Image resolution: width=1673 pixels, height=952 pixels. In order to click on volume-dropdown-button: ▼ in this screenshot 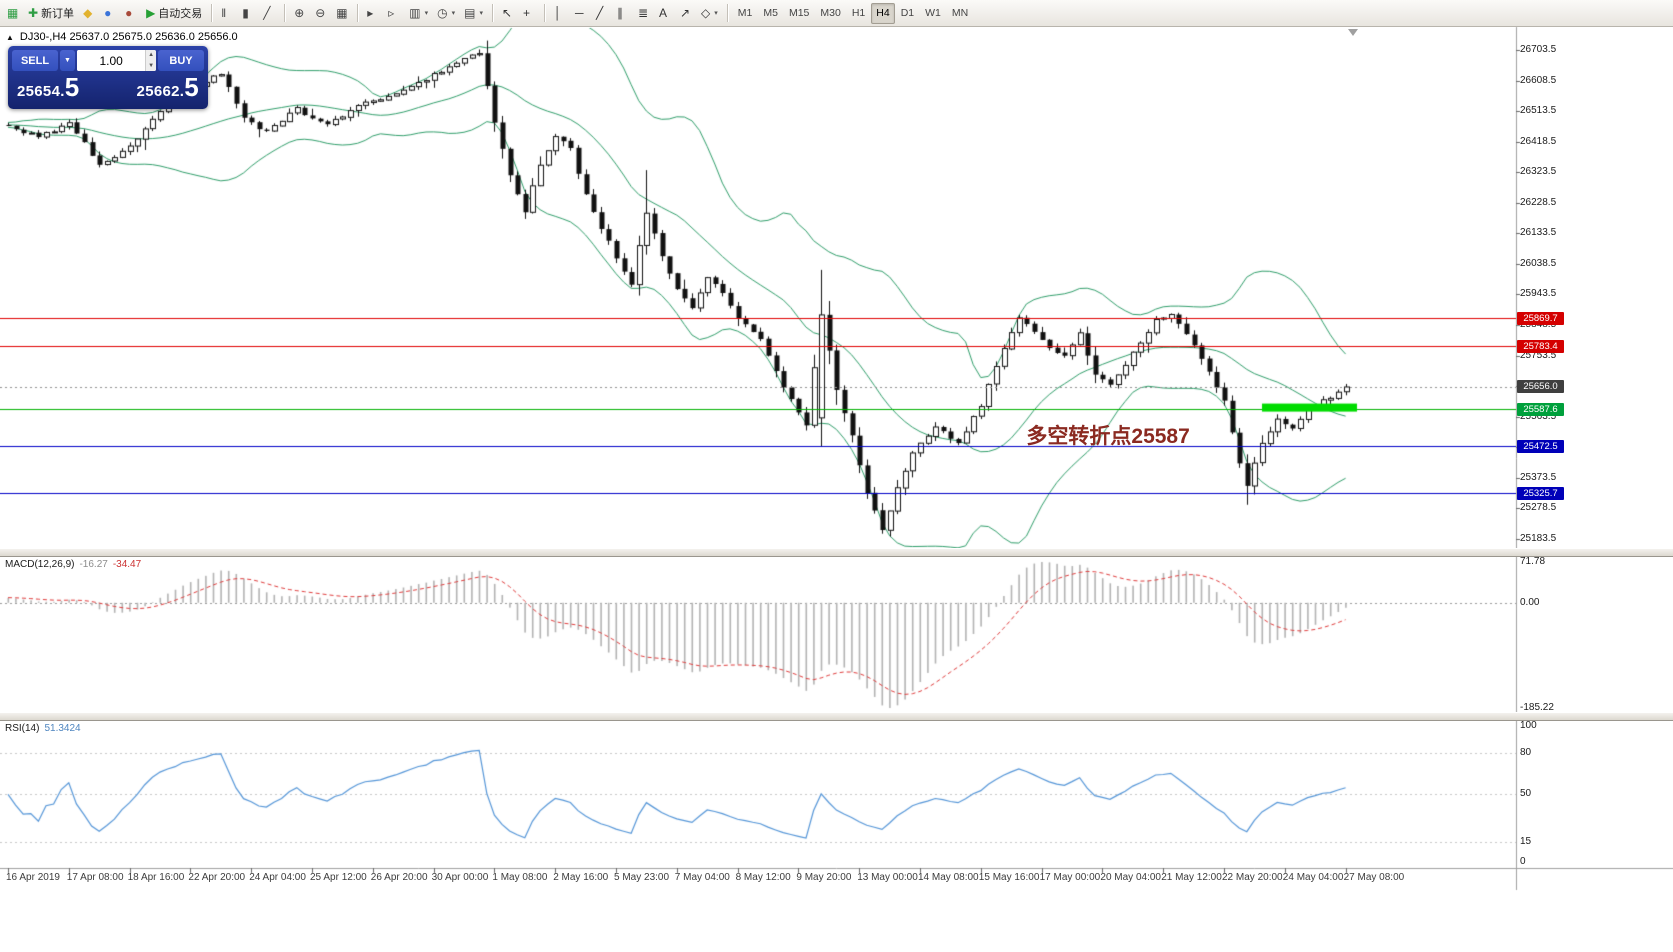, I will do `click(67, 60)`.